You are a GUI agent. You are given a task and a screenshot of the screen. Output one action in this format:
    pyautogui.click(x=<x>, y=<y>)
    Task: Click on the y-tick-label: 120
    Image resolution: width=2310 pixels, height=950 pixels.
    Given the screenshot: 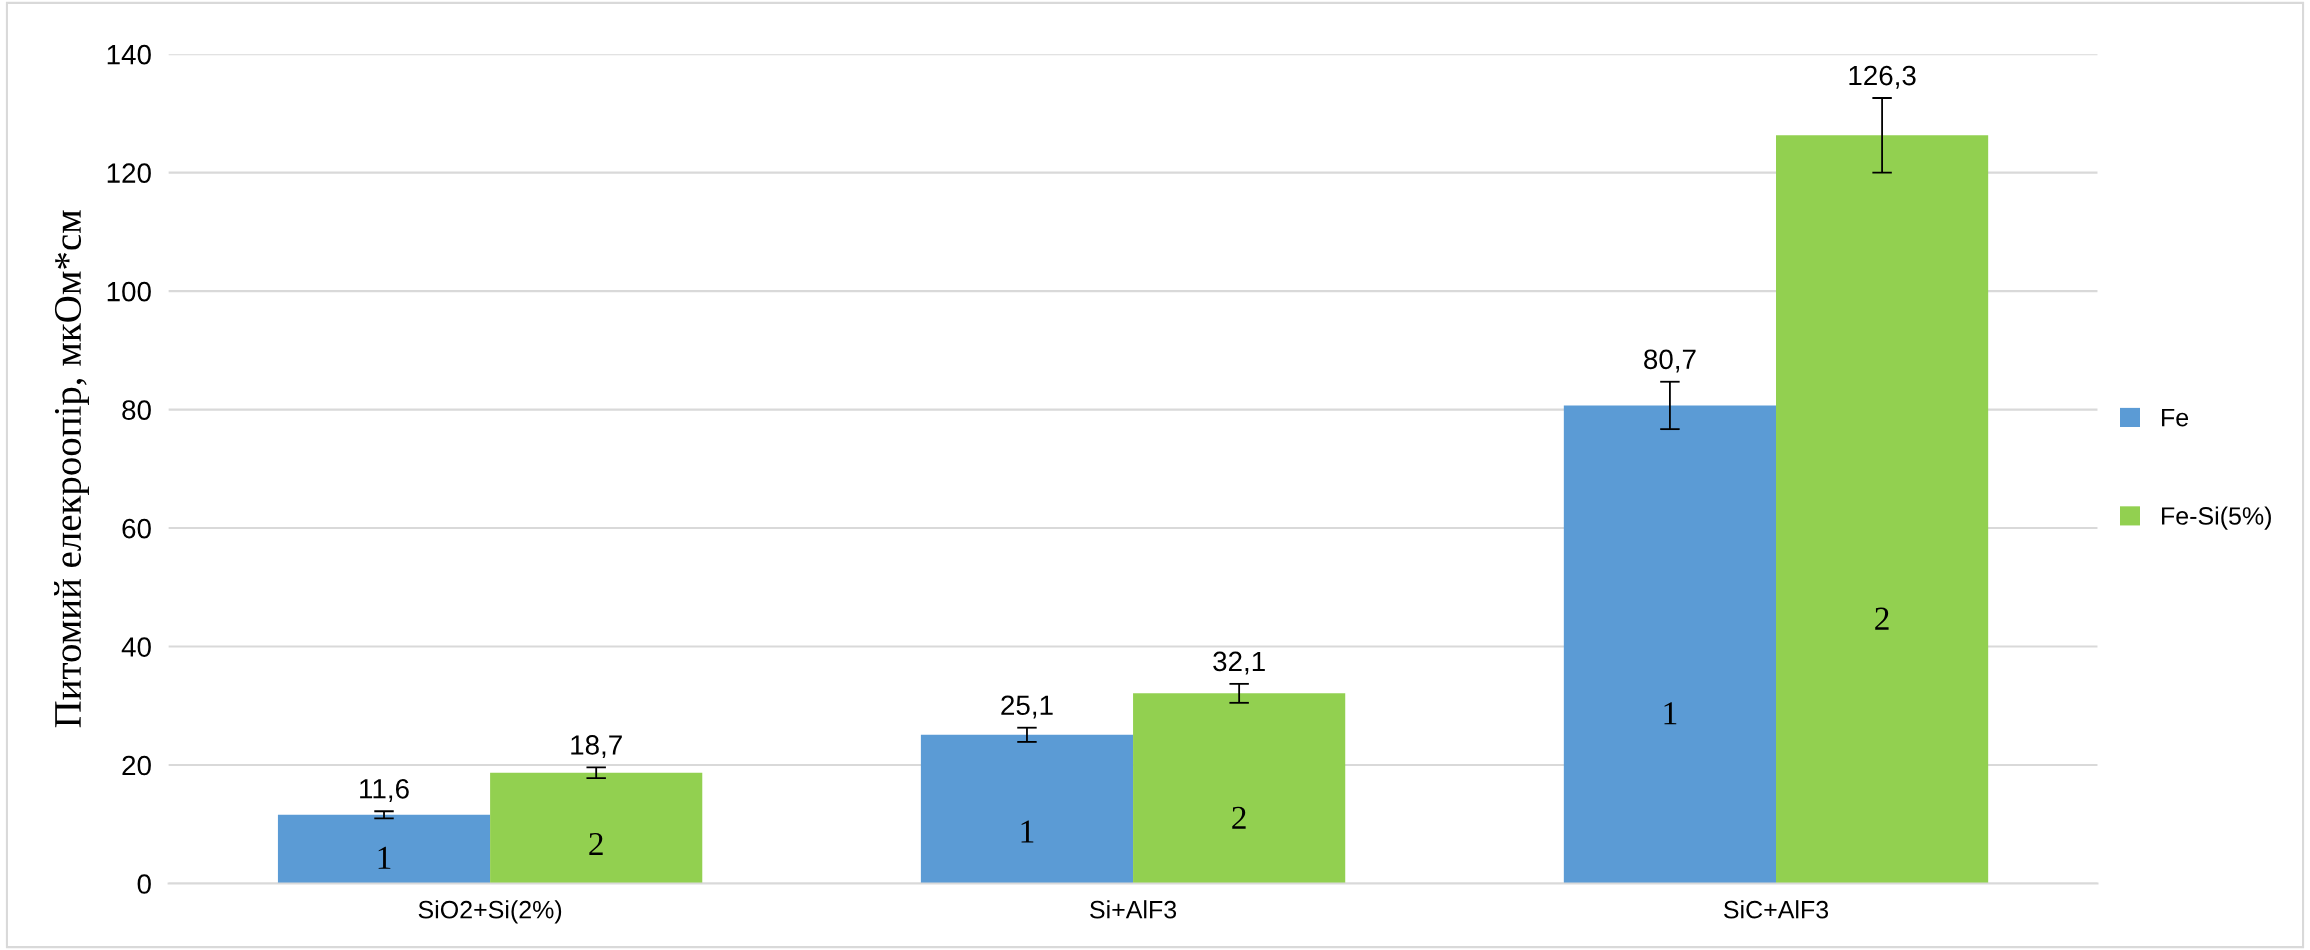 What is the action you would take?
    pyautogui.click(x=129, y=173)
    